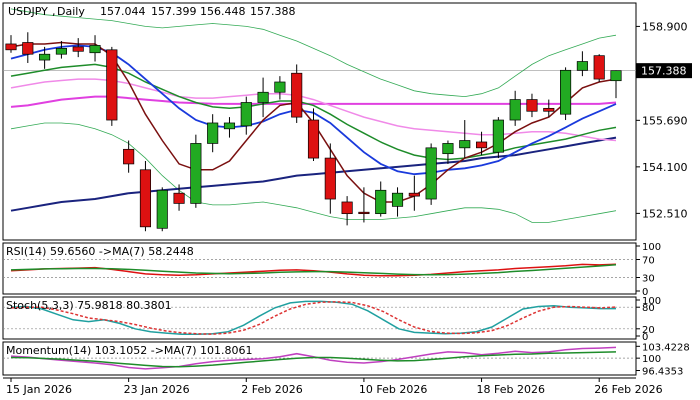 Image resolution: width=700 pixels, height=400 pixels. I want to click on price-tick-label: 158.900, so click(665, 26).